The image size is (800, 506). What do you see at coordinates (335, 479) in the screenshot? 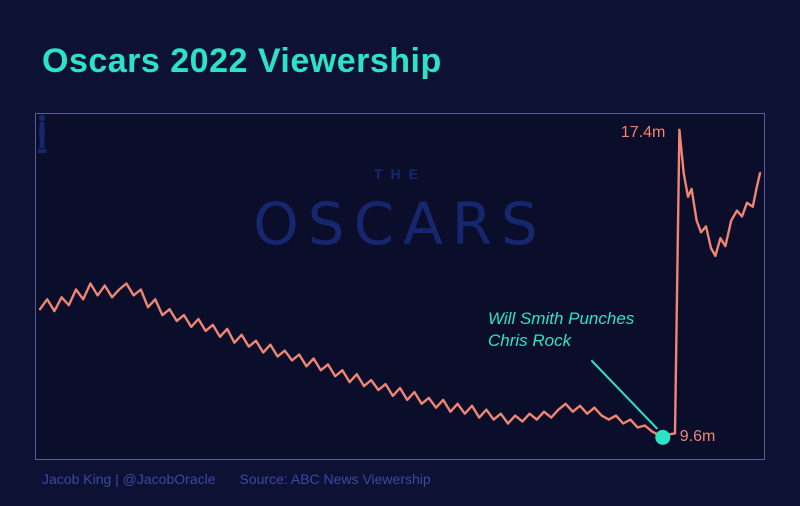
I see `footer-source: Source: ABC News Viewership` at bounding box center [335, 479].